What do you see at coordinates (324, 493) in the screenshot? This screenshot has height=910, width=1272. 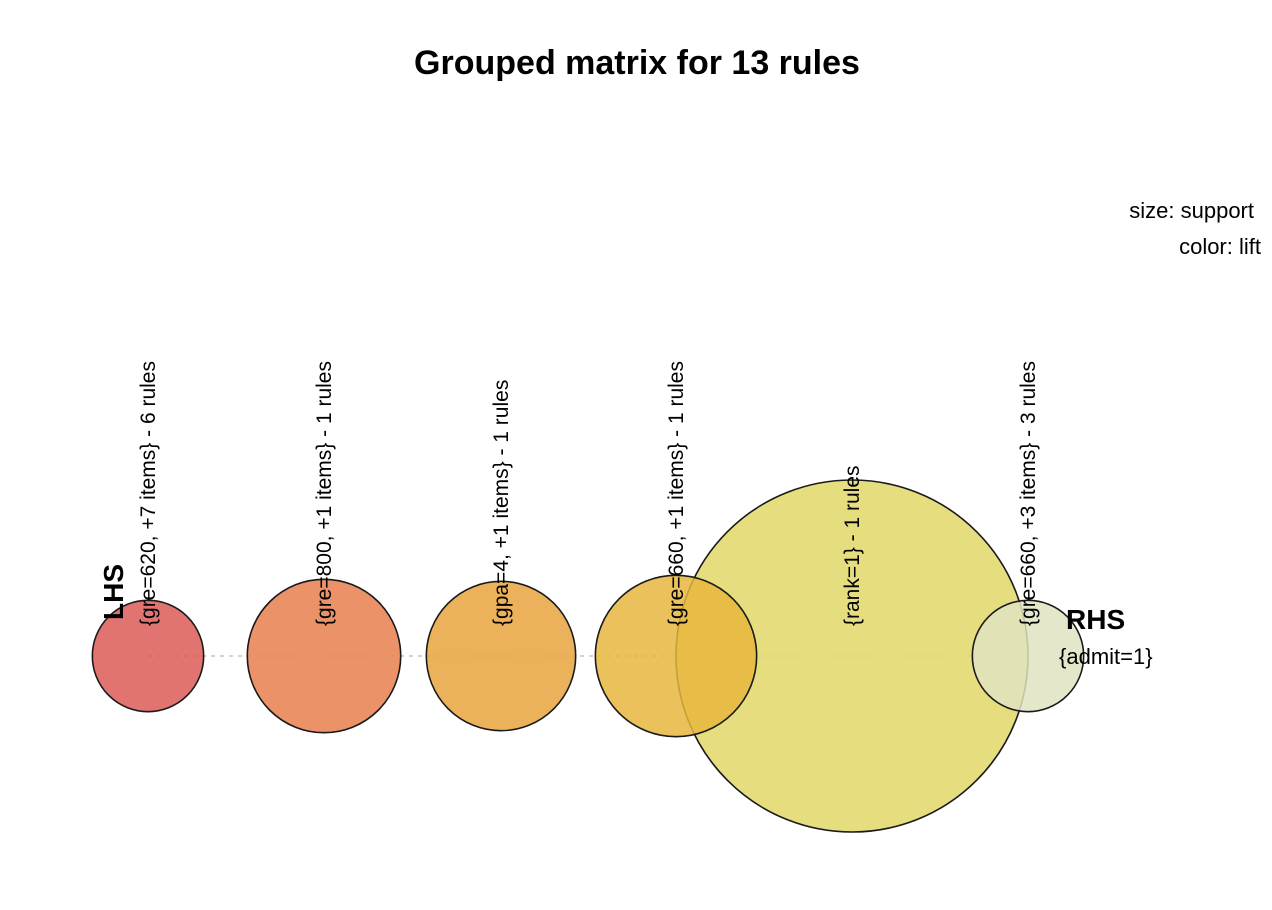 I see `lhs-group-label: {gre=800, +1 items} - 1 rules` at bounding box center [324, 493].